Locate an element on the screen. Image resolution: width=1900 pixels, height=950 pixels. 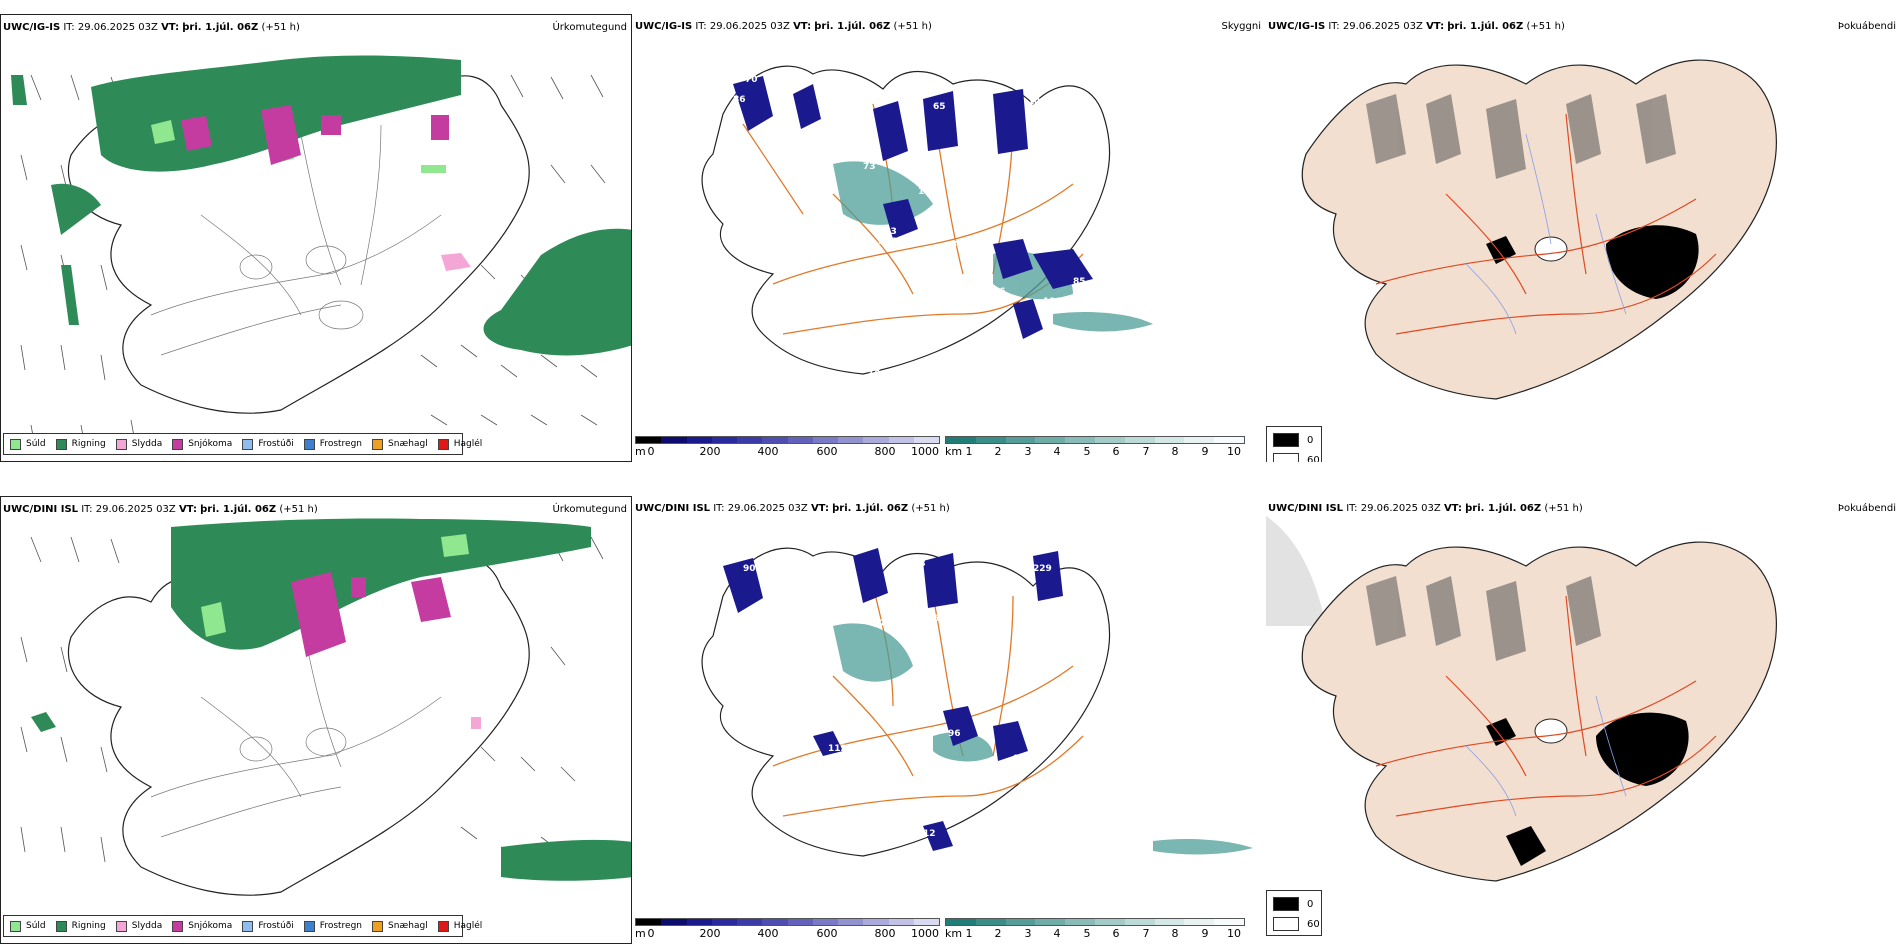
visibility-value-label: 86 is located at coordinates (739, 100).